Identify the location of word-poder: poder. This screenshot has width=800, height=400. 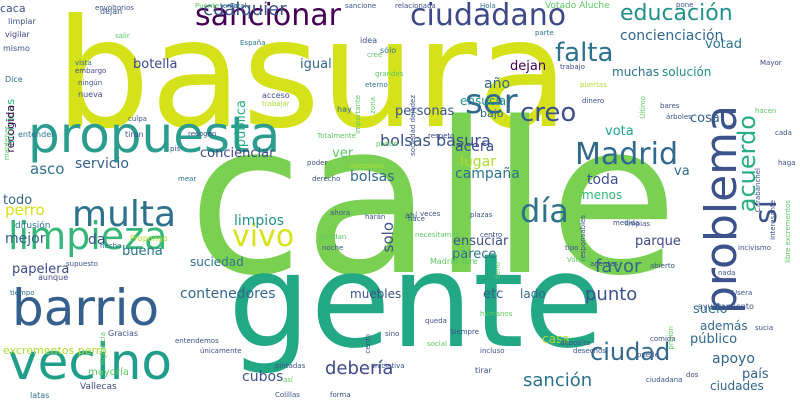
(317, 163).